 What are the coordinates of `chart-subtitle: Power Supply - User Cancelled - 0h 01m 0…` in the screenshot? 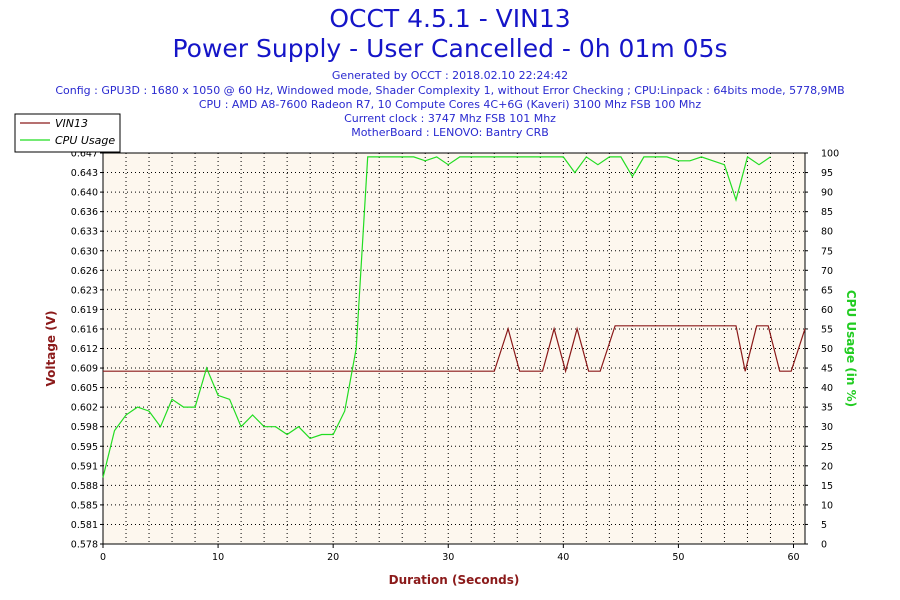 It's located at (450, 48).